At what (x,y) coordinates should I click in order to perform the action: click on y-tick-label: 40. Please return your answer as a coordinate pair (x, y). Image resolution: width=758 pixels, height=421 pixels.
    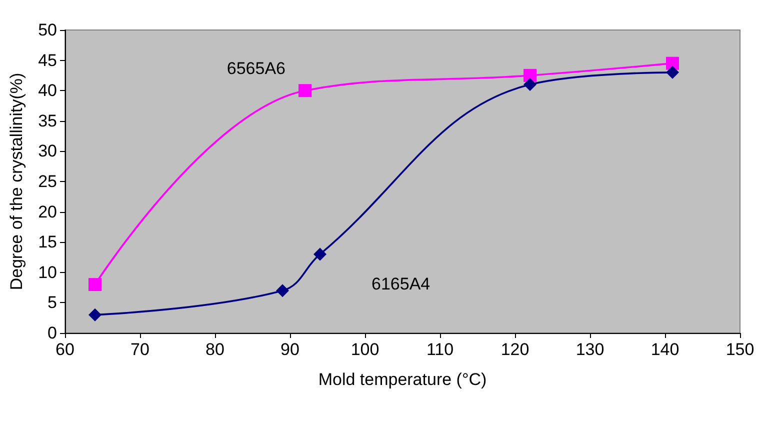
    Looking at the image, I should click on (47, 90).